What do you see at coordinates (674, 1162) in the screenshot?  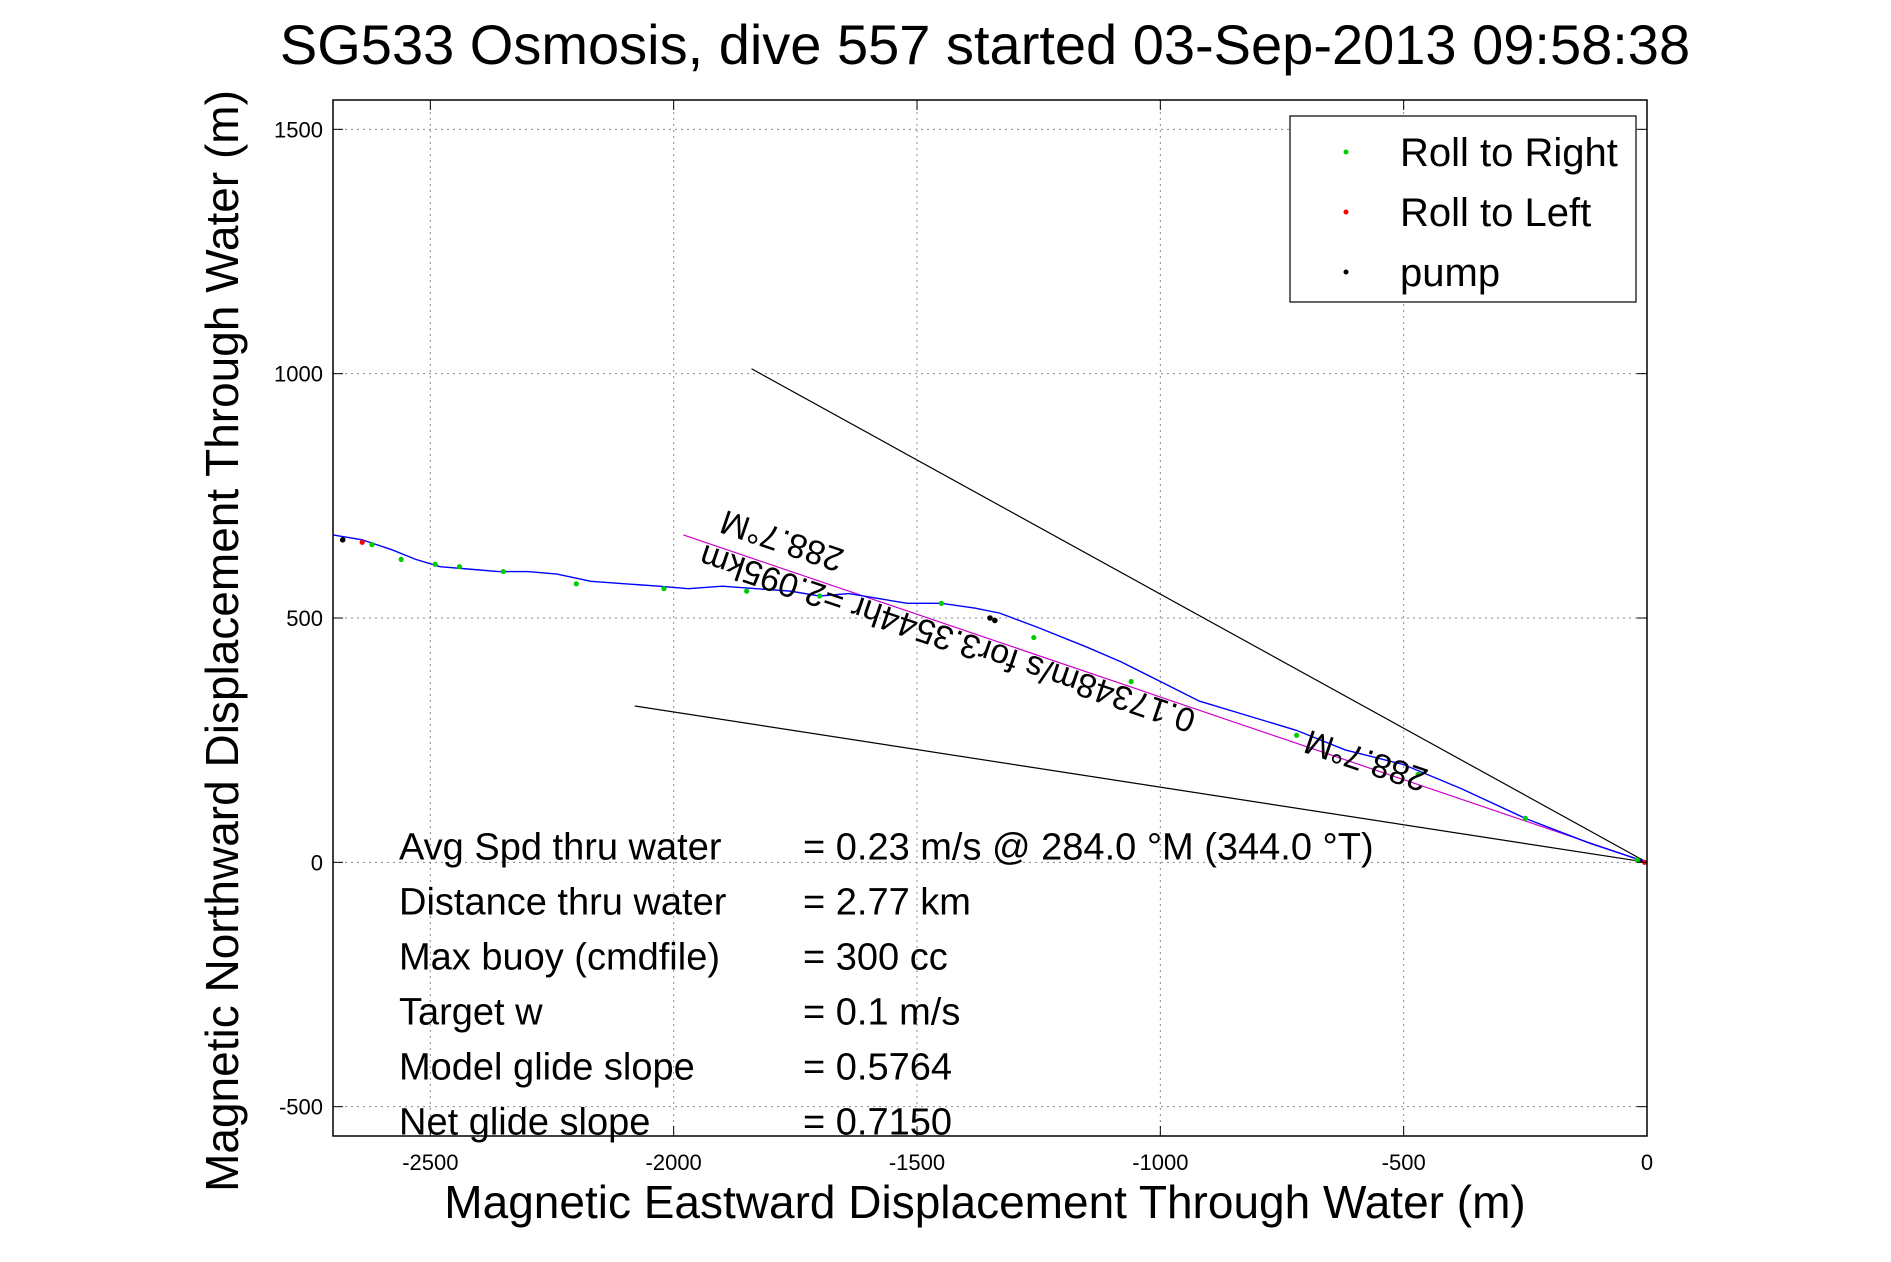 I see `x-tick-label: -2000` at bounding box center [674, 1162].